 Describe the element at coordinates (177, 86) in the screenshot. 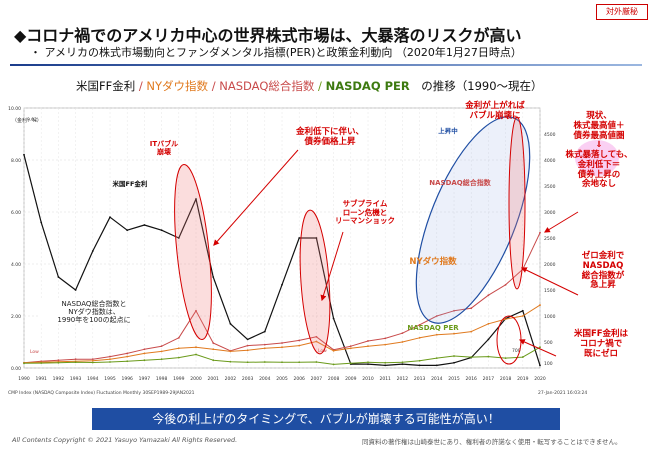

I see `legend-nydow: NYダウ指数` at that location.